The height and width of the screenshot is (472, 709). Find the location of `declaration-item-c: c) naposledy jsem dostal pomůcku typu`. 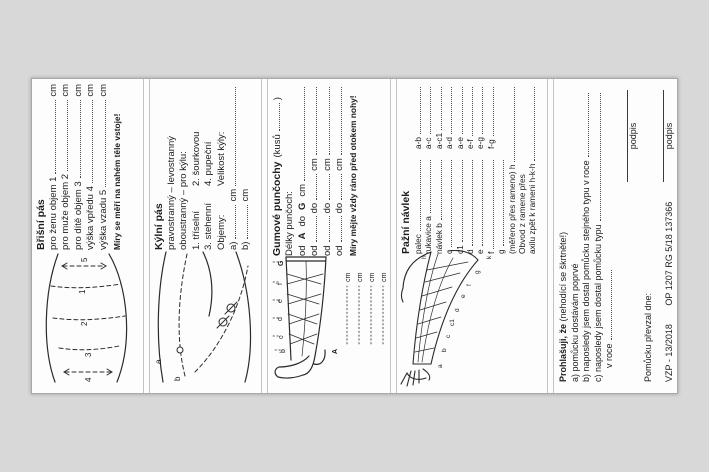

declaration-item-c: c) naposledy jsem dostal pomůcku typu is located at coordinates (598, 236).